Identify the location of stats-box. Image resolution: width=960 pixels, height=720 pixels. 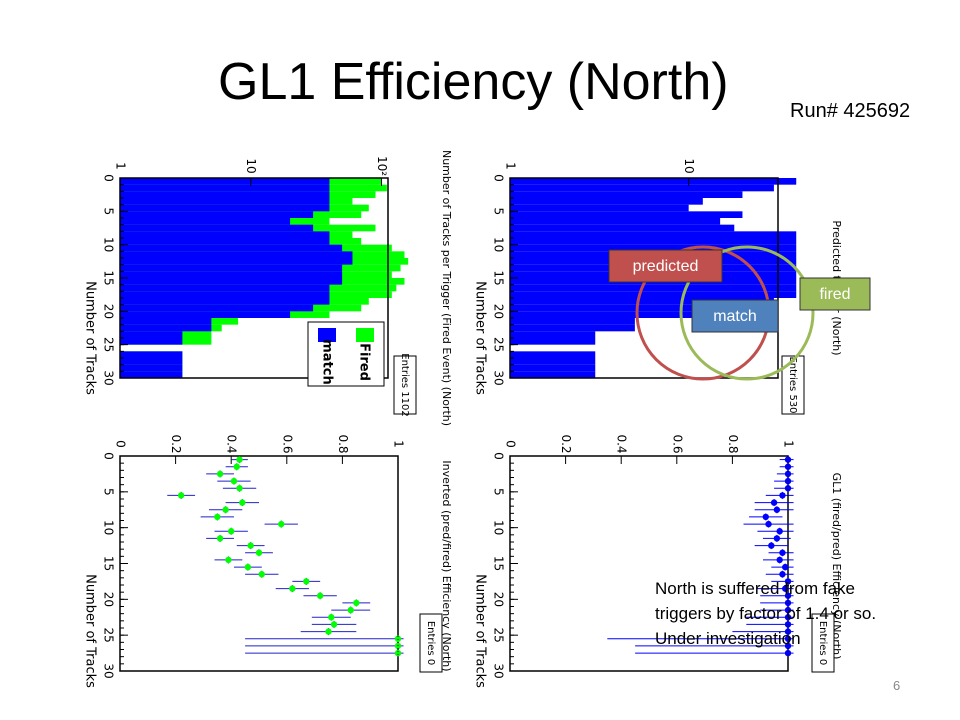
(793, 385).